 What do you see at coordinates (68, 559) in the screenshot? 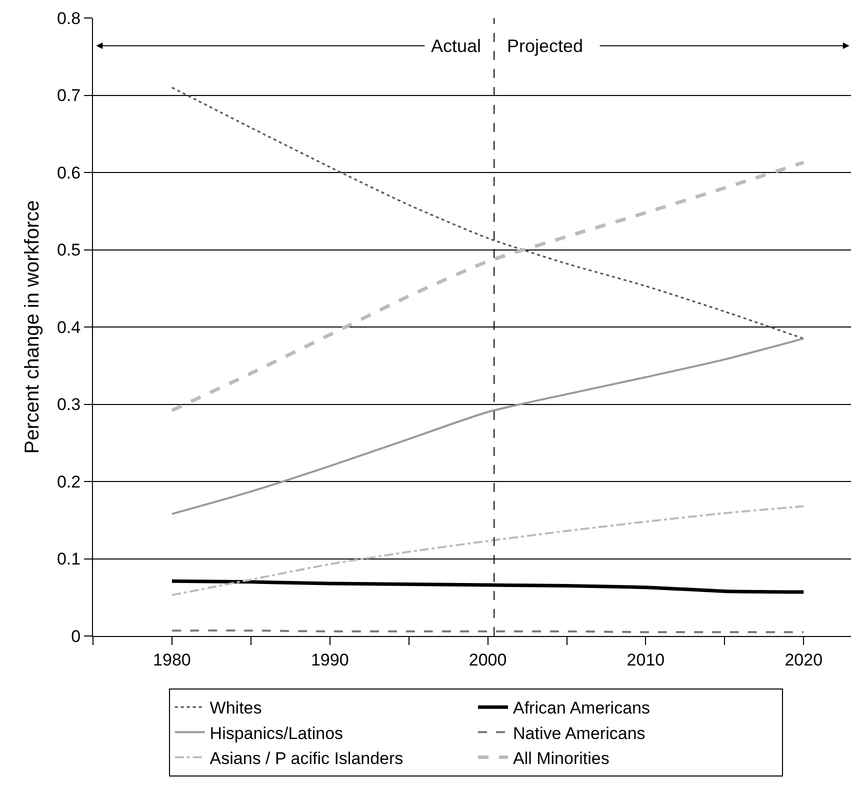
I see `y-tick-label: 0.1` at bounding box center [68, 559].